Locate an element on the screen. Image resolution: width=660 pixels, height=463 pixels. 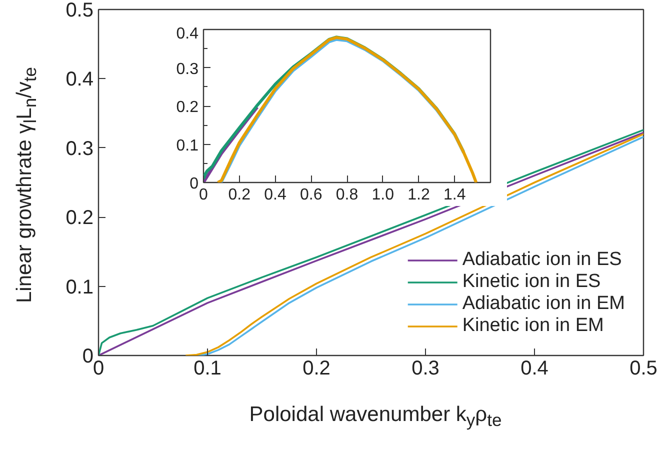
legend-label: Adiabatic ion in EM is located at coordinates (543, 304).